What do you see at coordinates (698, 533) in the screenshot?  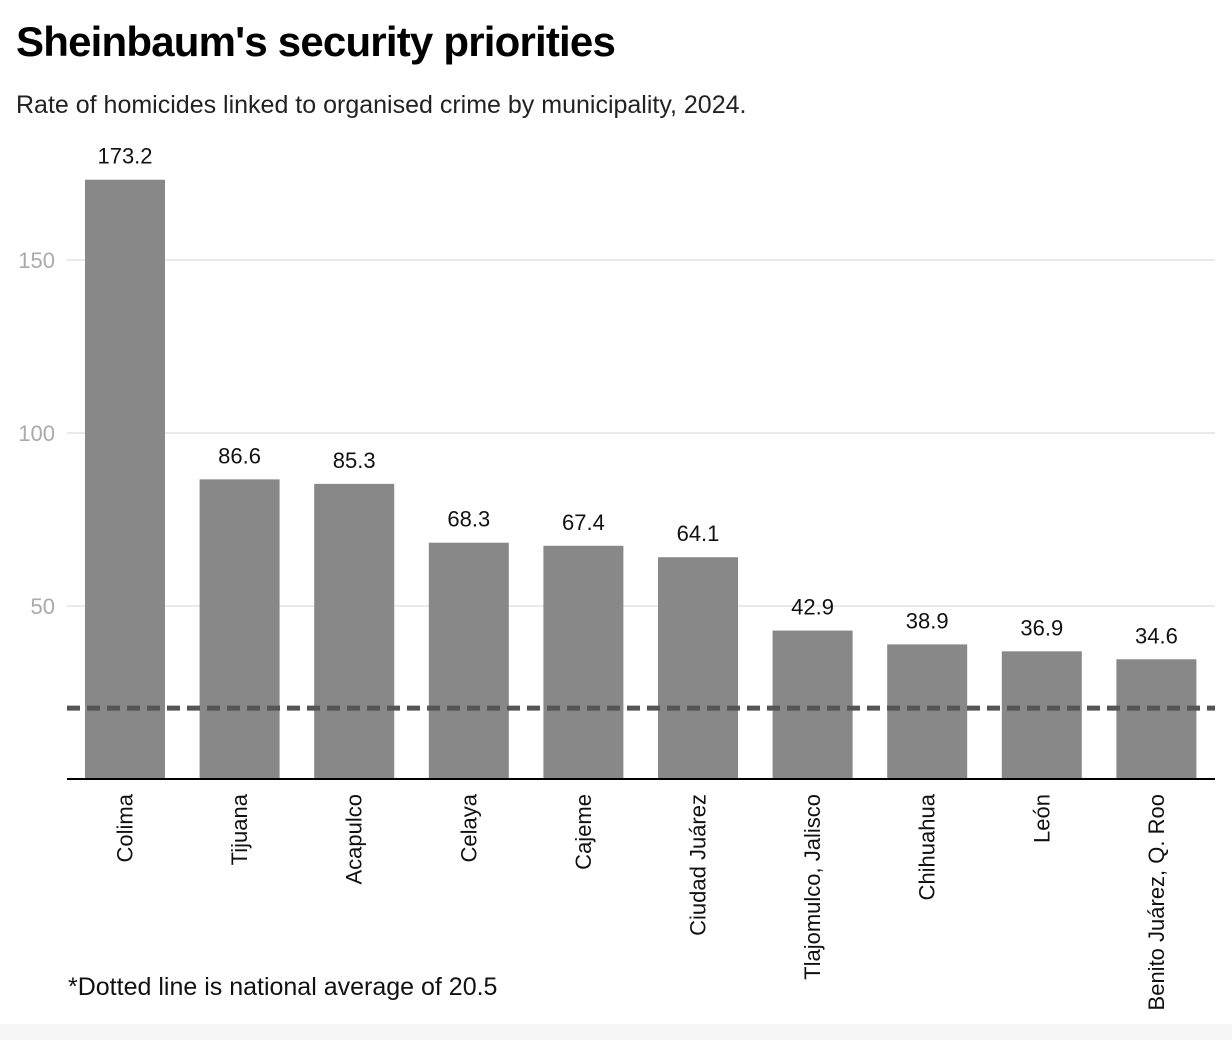 I see `value-label: 64.1` at bounding box center [698, 533].